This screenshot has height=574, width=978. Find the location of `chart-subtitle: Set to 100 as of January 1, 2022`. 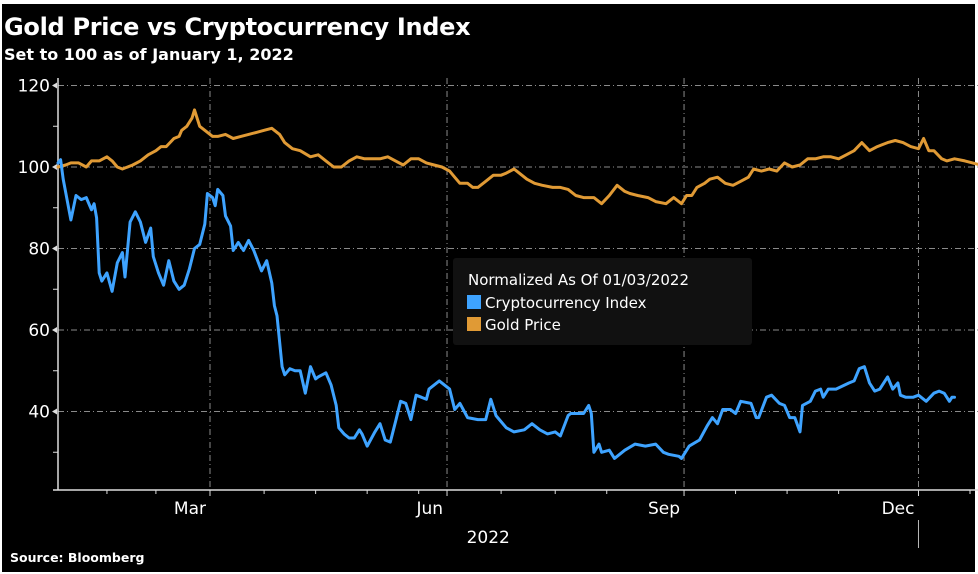

chart-subtitle: Set to 100 as of January 1, 2022 is located at coordinates (149, 54).